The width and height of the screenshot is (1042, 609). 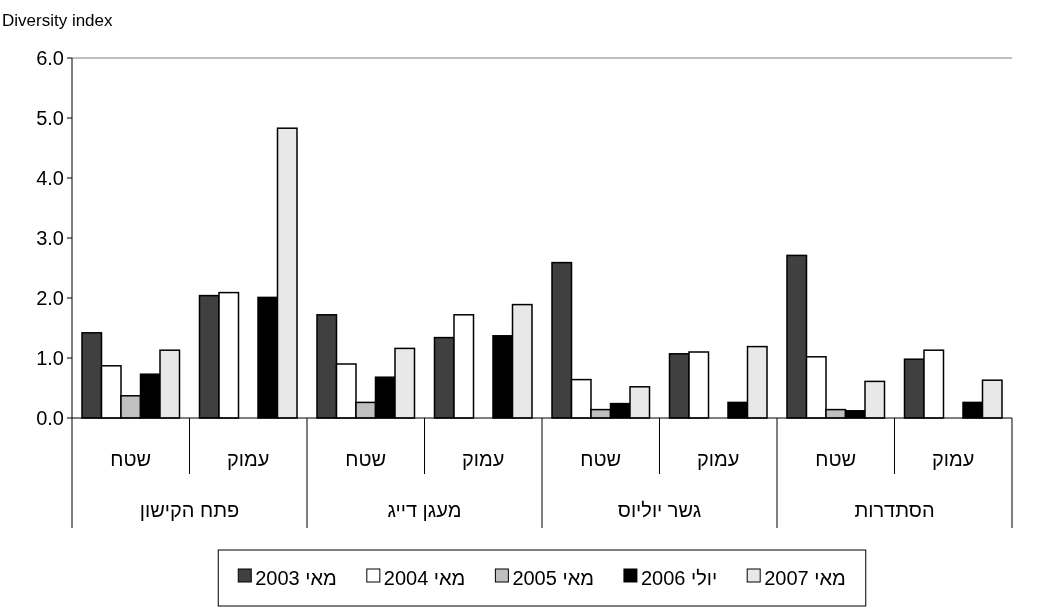 What do you see at coordinates (50, 358) in the screenshot?
I see `y-tick-label: 1.0` at bounding box center [50, 358].